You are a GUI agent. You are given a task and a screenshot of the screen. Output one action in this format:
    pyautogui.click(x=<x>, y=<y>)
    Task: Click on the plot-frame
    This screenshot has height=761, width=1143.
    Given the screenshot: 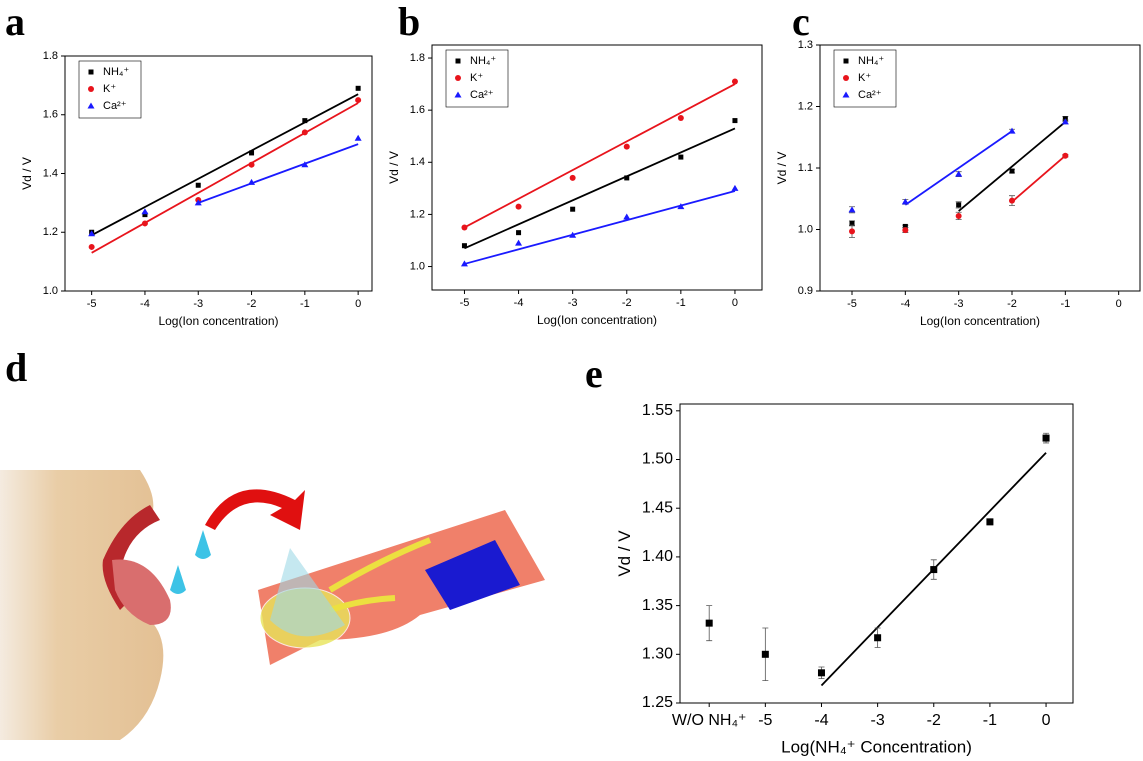 What is the action you would take?
    pyautogui.click(x=876, y=553)
    